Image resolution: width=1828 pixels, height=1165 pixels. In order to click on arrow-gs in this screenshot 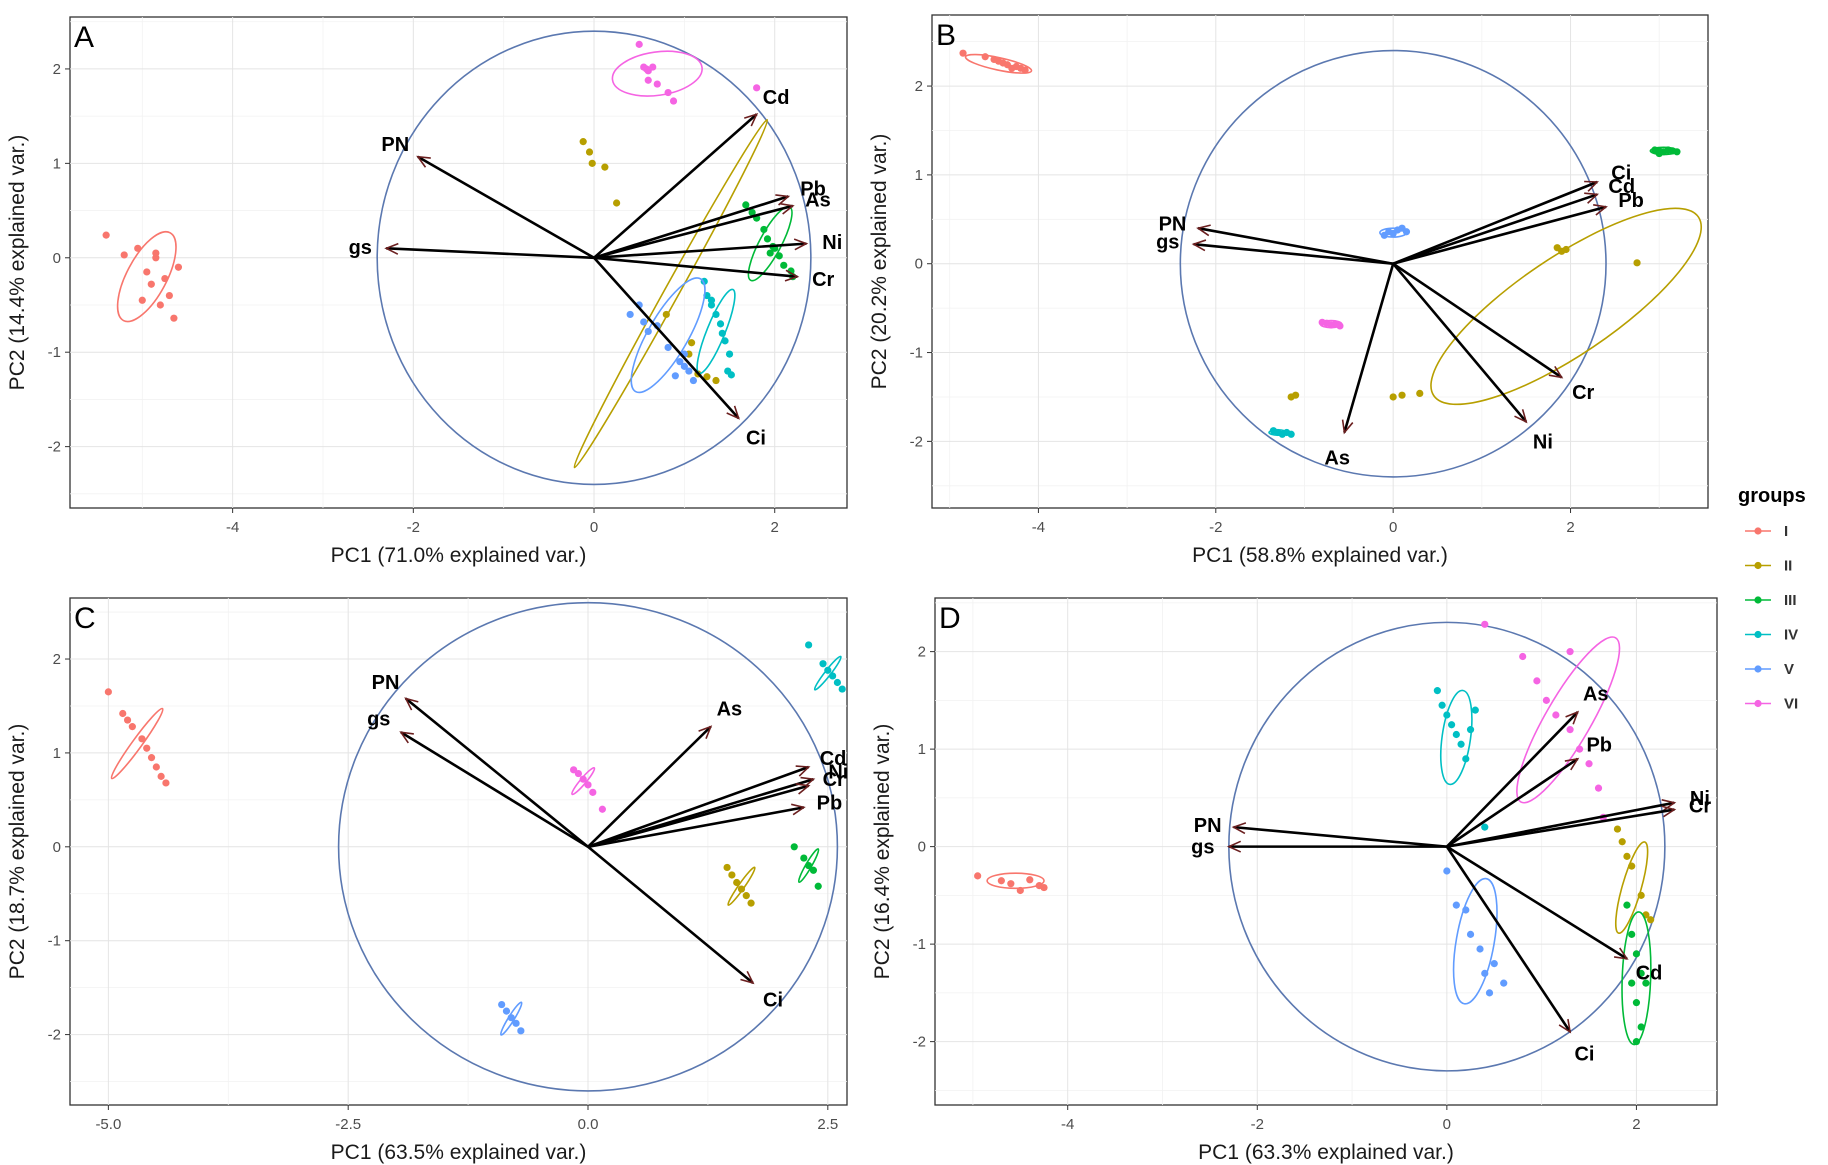, I will do `click(490, 253)`.